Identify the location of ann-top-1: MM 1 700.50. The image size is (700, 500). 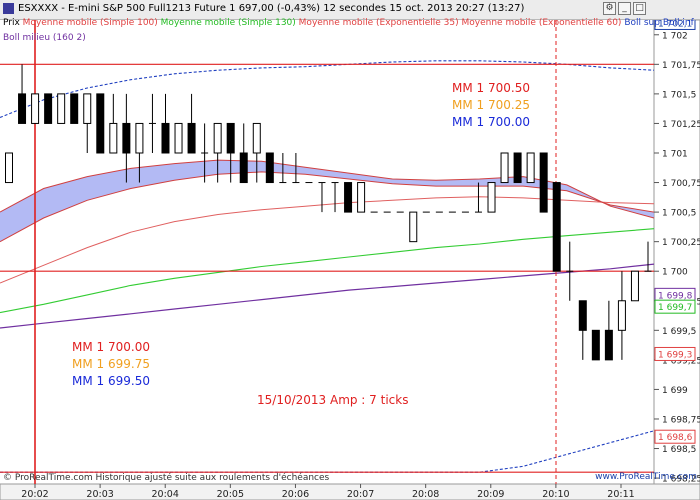
(491, 88).